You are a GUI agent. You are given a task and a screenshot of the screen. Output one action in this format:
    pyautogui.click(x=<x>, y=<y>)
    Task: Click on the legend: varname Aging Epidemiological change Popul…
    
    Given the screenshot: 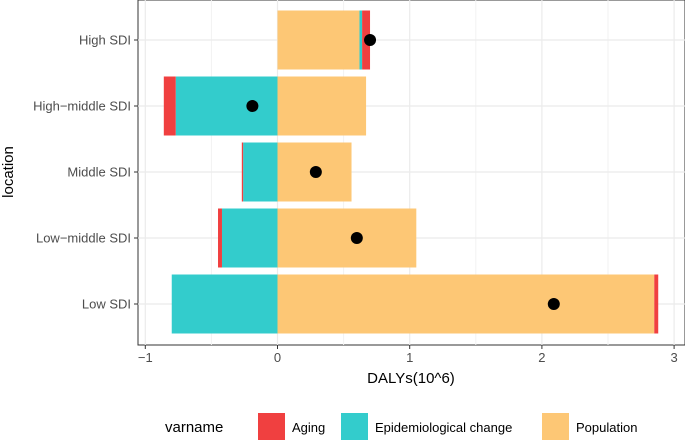 What is the action you would take?
    pyautogui.click(x=401, y=426)
    